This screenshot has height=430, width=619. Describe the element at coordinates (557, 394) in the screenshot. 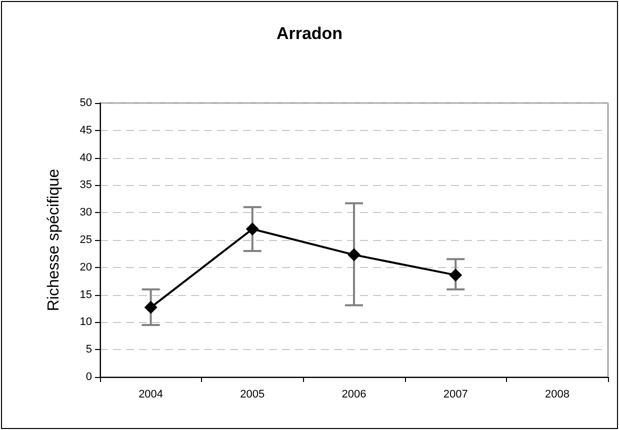

I see `x-tick-label: 2008` at that location.